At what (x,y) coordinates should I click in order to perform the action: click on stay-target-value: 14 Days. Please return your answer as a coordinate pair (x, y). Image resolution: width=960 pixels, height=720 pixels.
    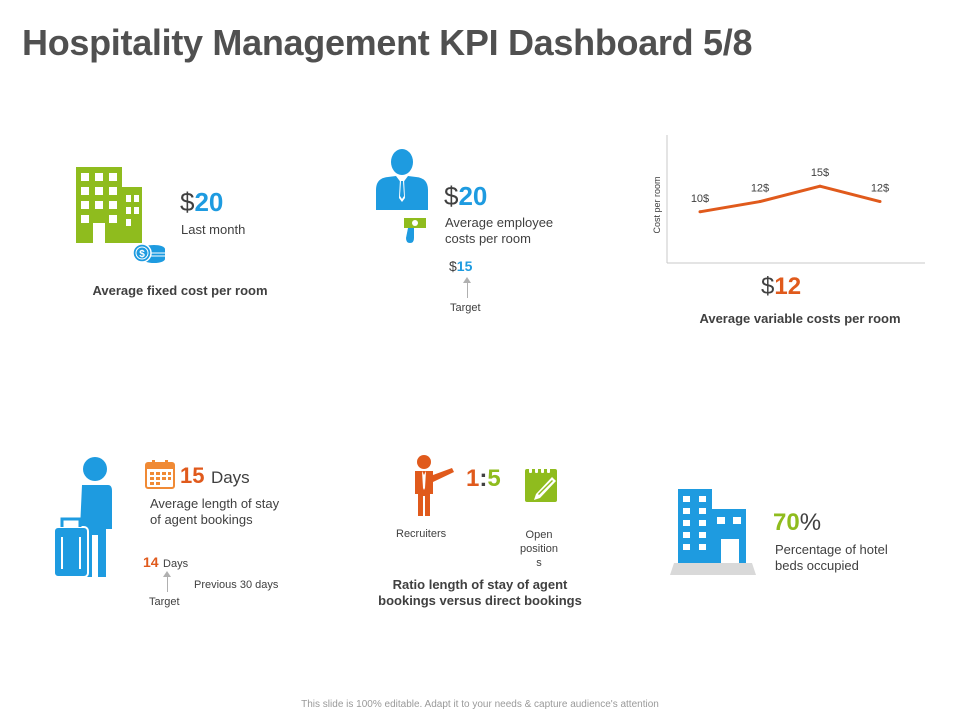
    Looking at the image, I should click on (165, 563).